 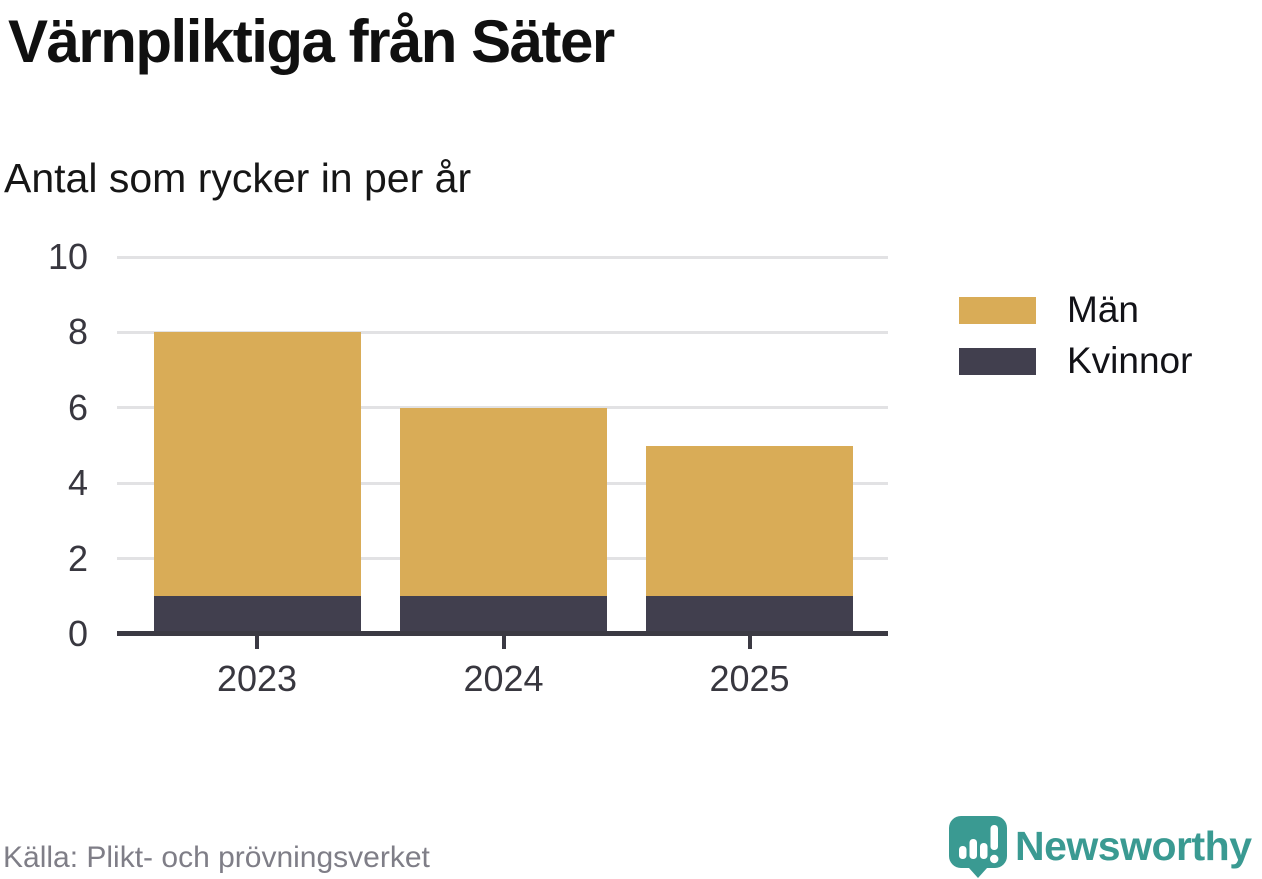 I want to click on brand-logo: Newsworthy, so click(x=1103, y=845).